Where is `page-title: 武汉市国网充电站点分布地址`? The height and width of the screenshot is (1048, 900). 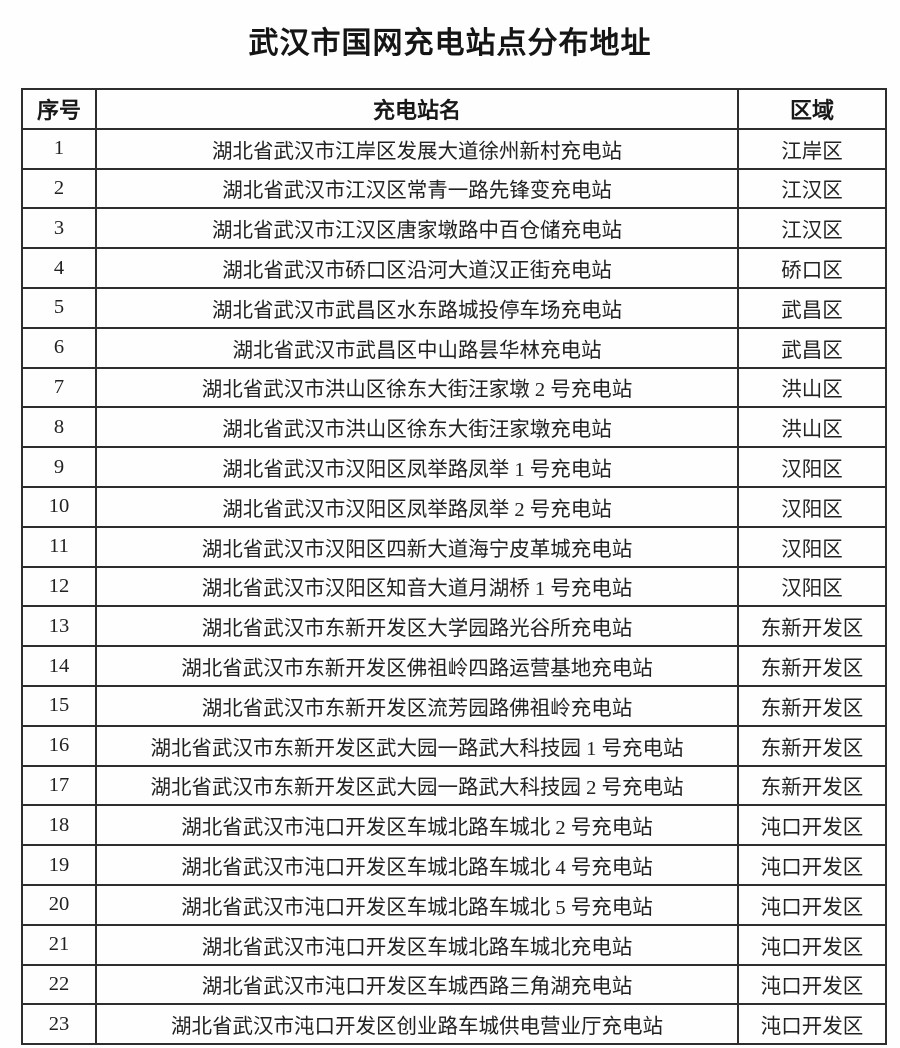 page-title: 武汉市国网充电站点分布地址 is located at coordinates (450, 43).